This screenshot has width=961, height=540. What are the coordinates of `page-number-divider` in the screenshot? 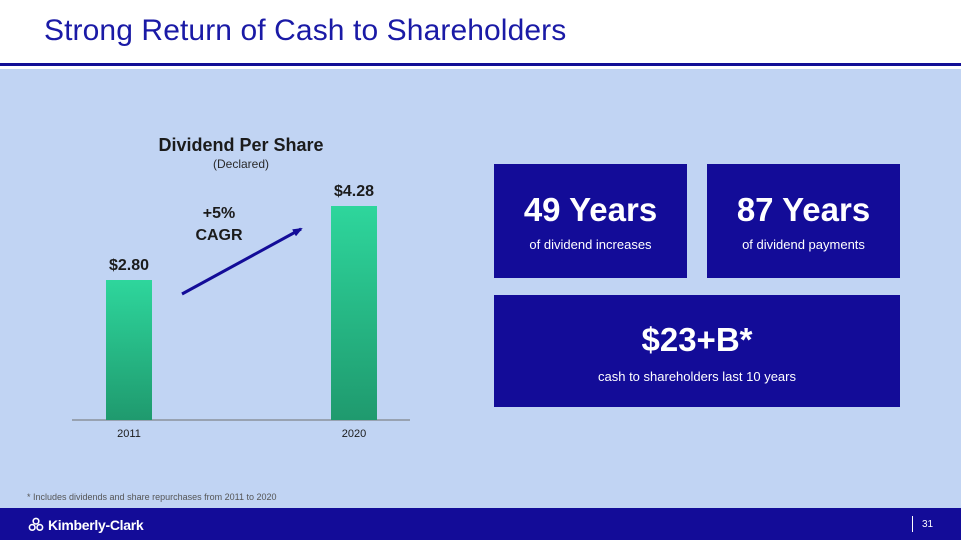 It's located at (912, 524).